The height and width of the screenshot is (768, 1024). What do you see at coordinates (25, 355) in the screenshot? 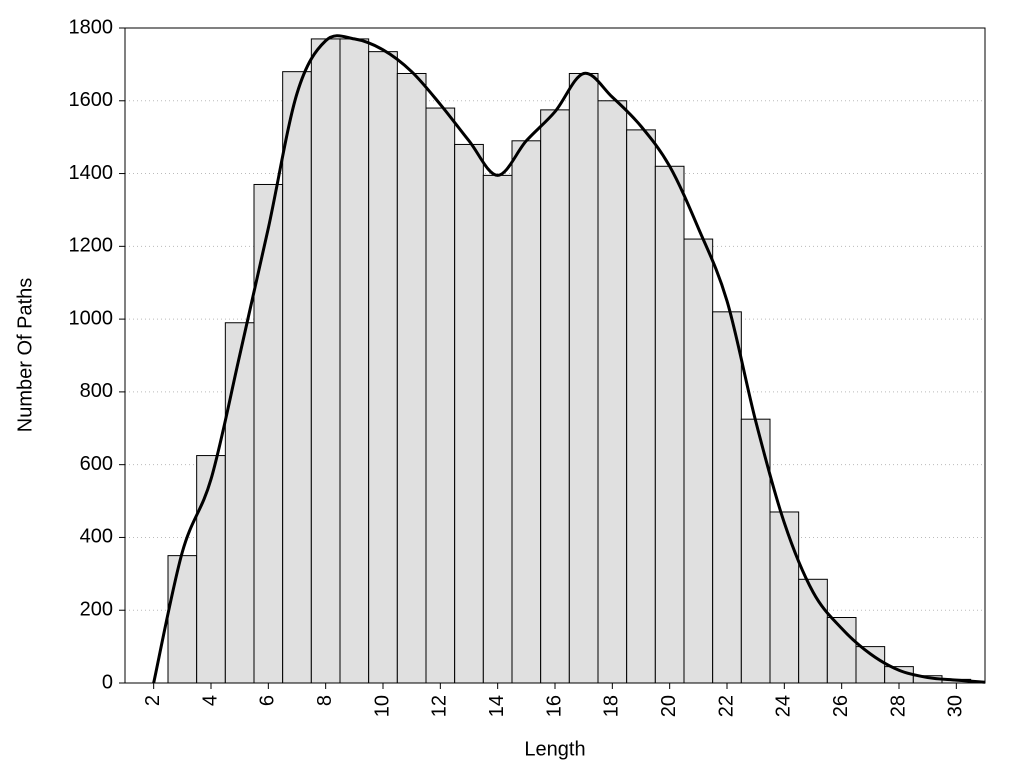
I see `y-axis-label: Number Of Paths` at bounding box center [25, 355].